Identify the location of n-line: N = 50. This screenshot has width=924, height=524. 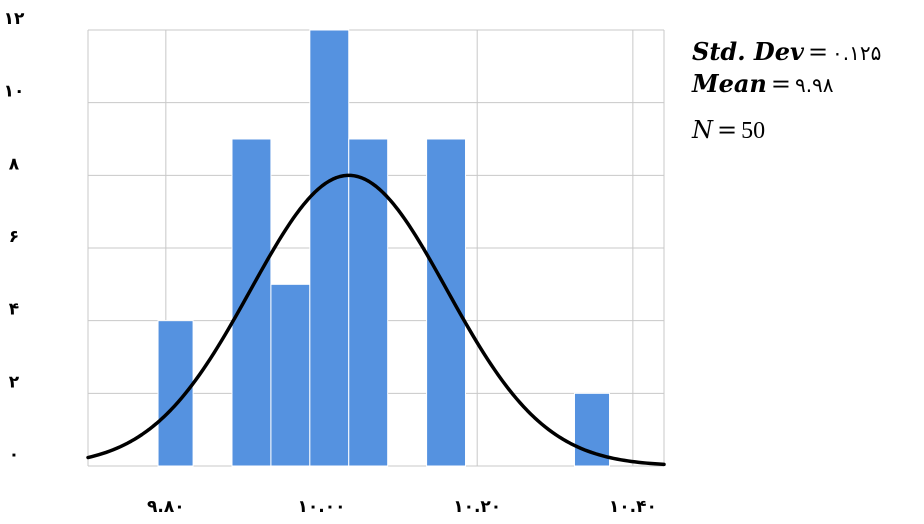
(786, 130).